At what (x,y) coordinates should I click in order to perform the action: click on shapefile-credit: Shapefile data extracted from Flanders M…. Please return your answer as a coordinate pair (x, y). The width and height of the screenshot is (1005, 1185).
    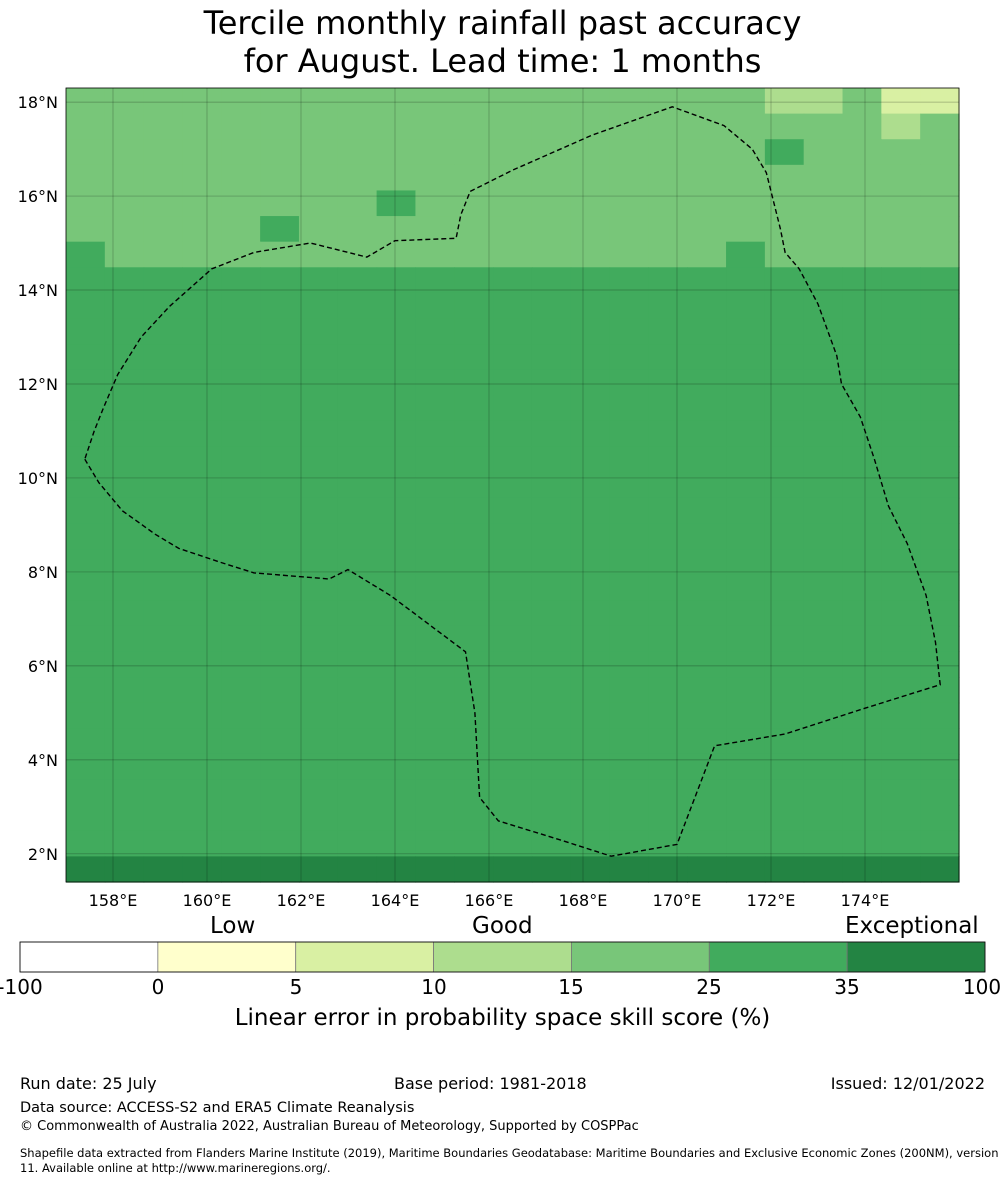
    Looking at the image, I should click on (509, 1160).